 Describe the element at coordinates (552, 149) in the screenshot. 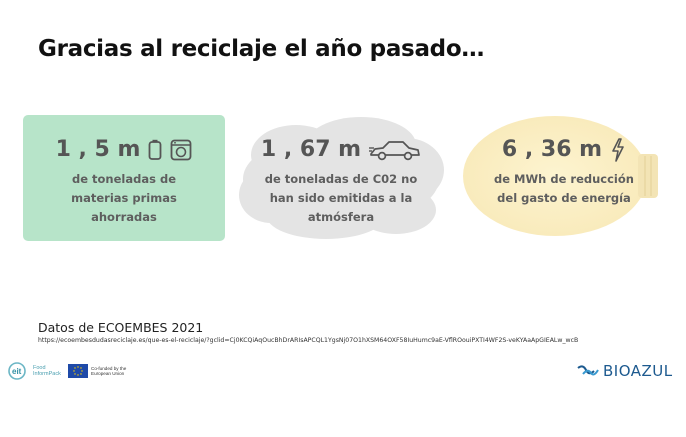

I see `stat-value: 6 , 36 m` at that location.